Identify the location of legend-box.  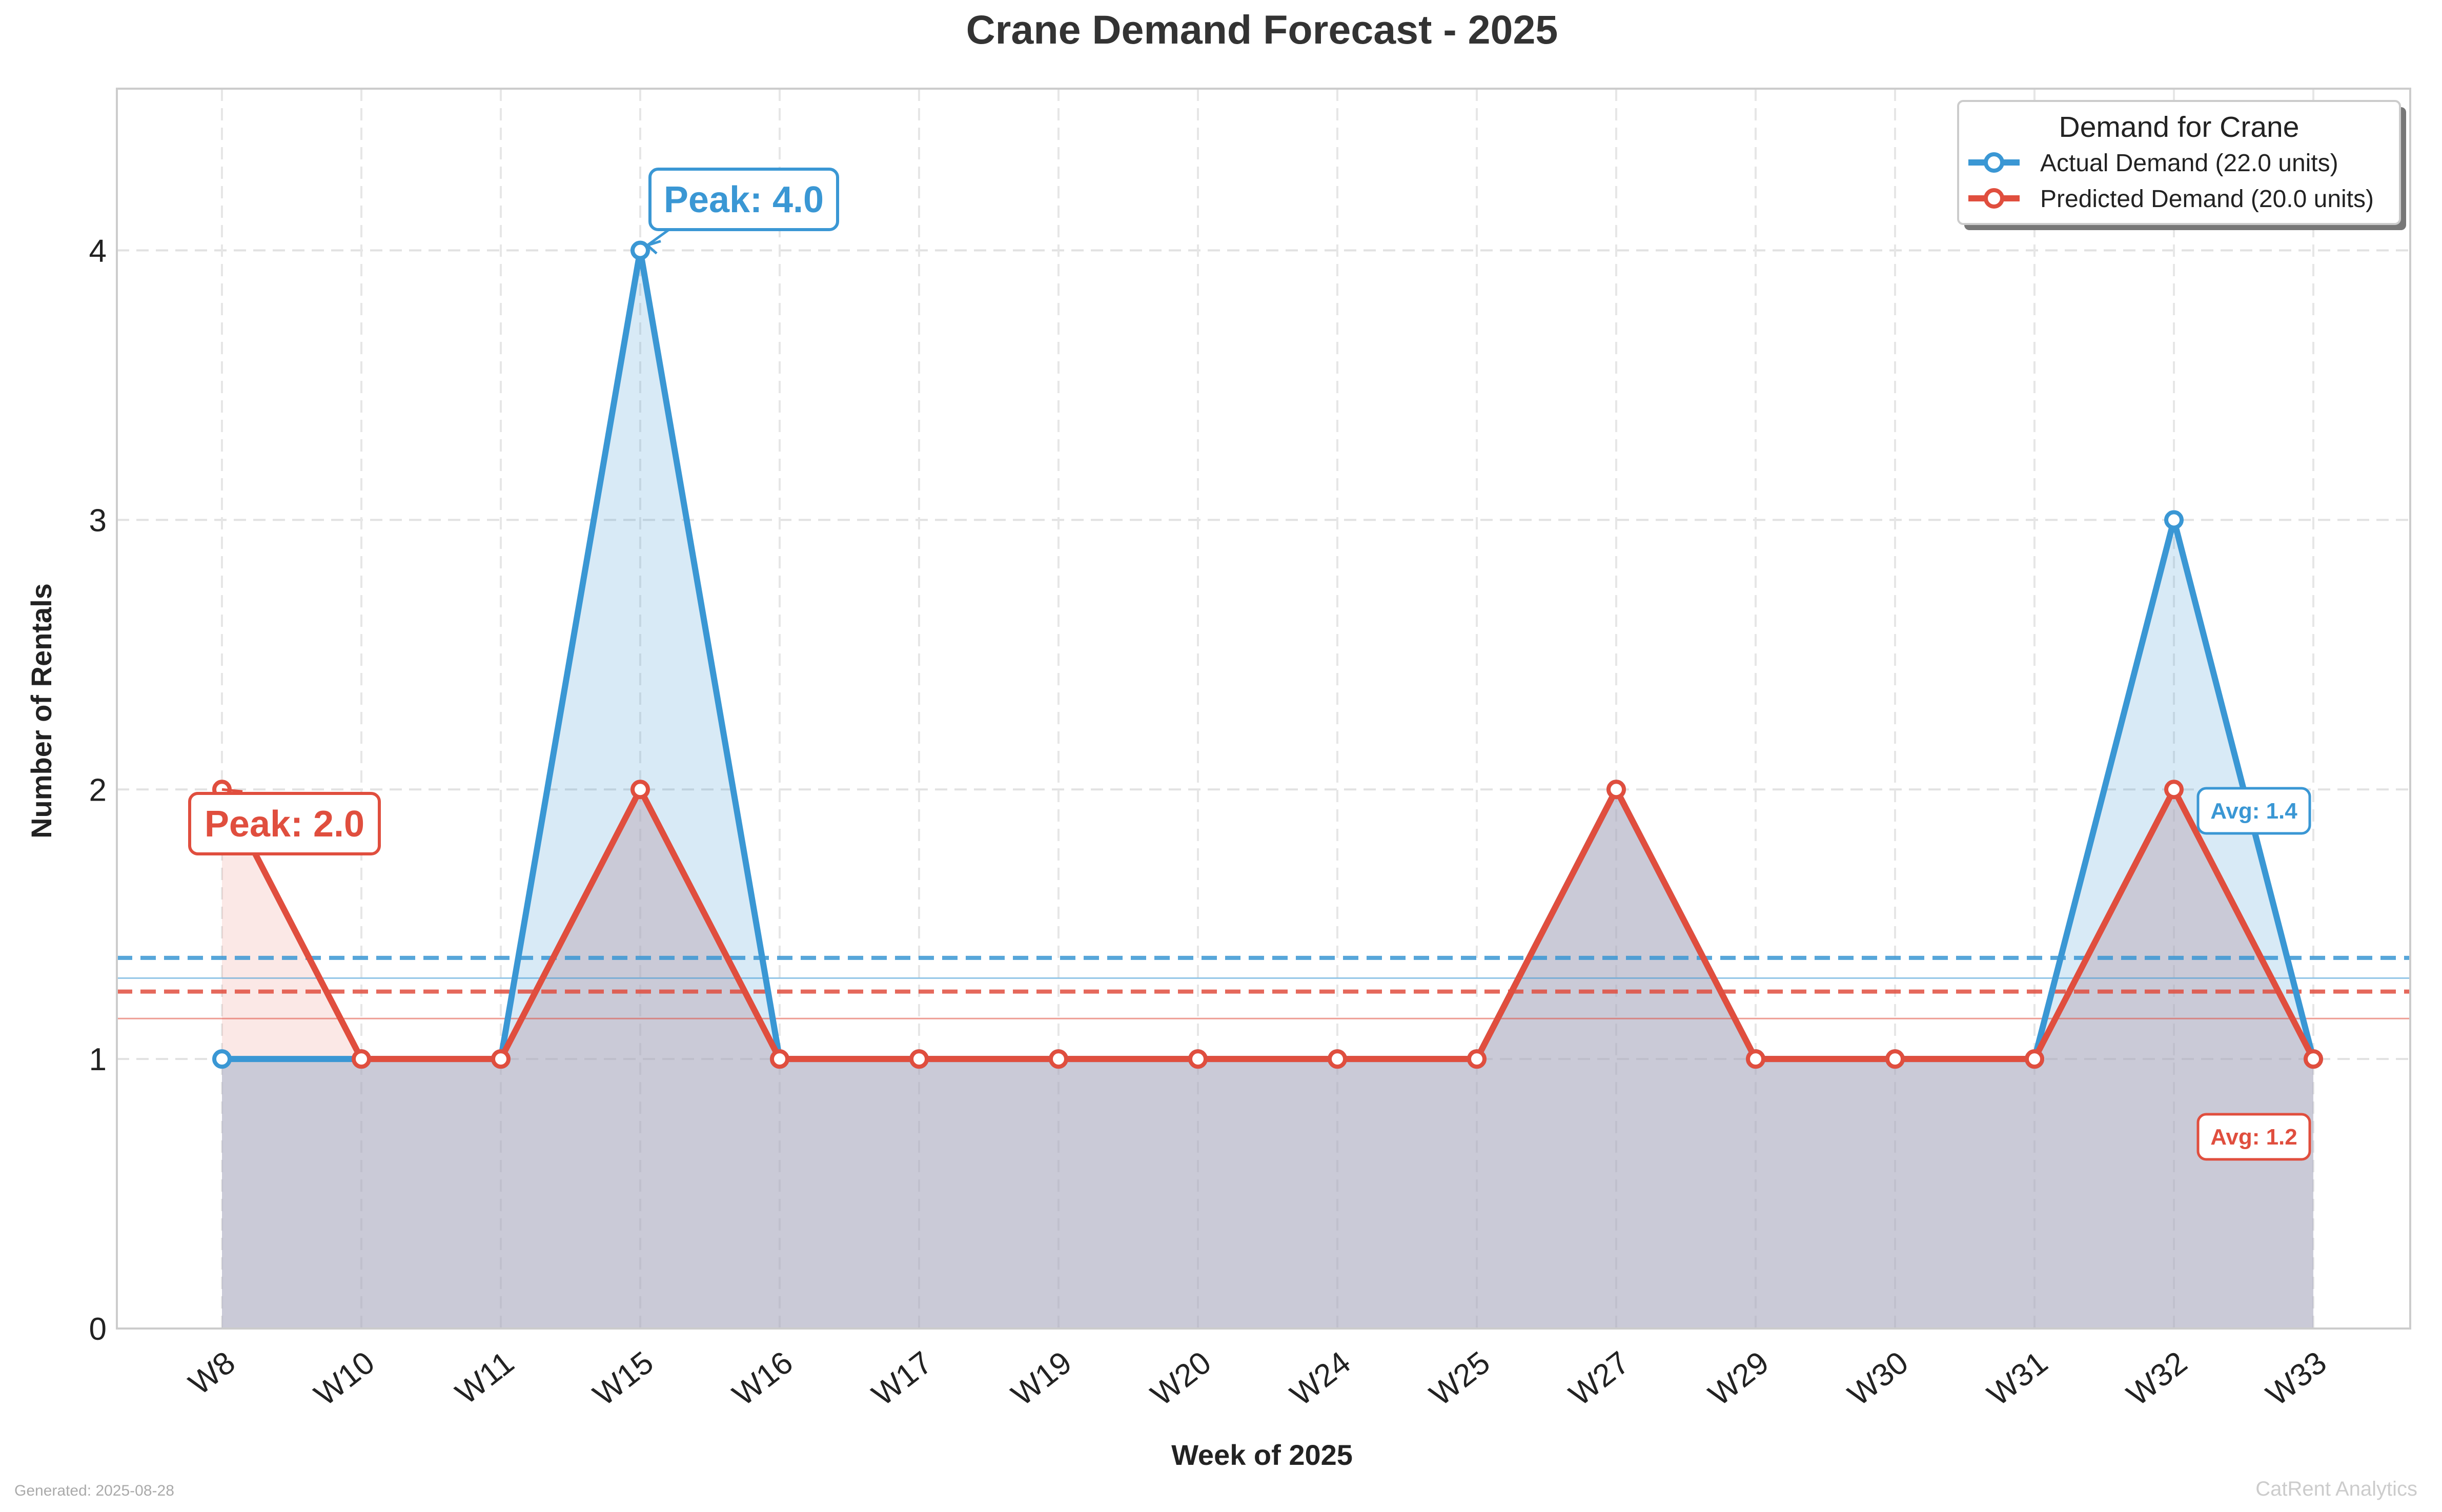
(2179, 162).